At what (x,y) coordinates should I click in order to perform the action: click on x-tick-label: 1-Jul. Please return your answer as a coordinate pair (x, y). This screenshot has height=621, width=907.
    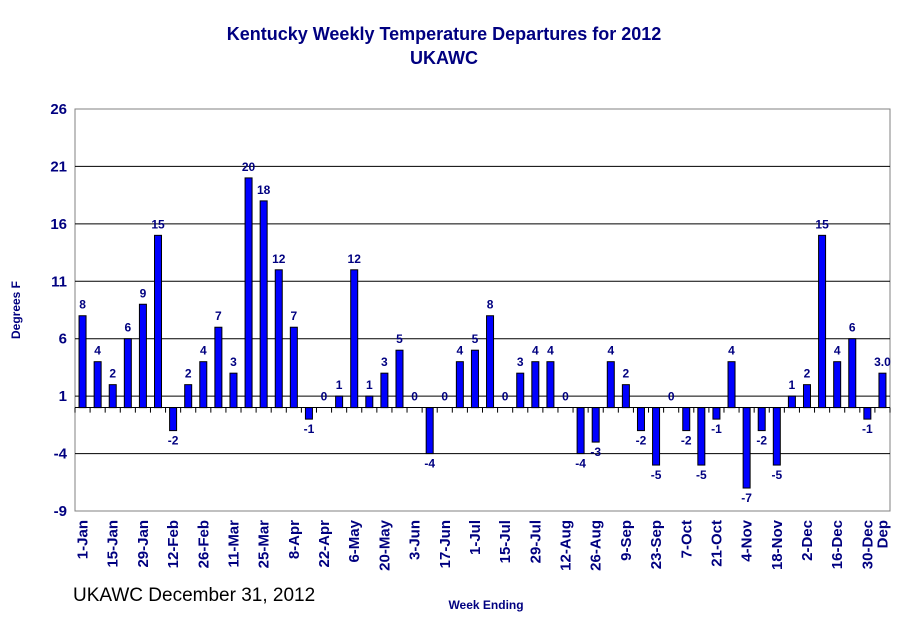
    Looking at the image, I should click on (475, 537).